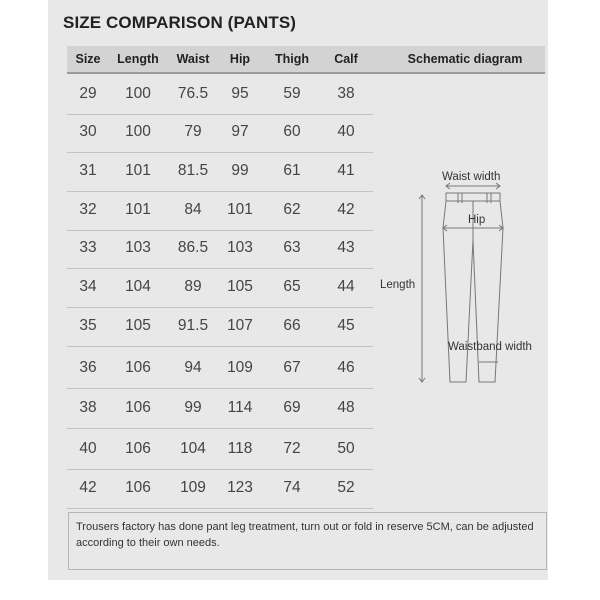  Describe the element at coordinates (220, 489) in the screenshot. I see `table-row: 42 106 109 123 74 52` at that location.